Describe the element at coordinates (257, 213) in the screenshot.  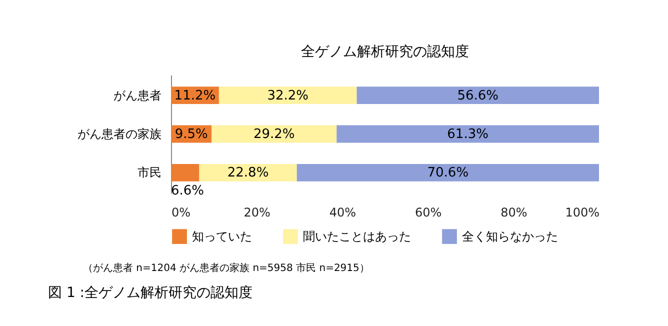
I see `x-tick-label: 20%` at that location.